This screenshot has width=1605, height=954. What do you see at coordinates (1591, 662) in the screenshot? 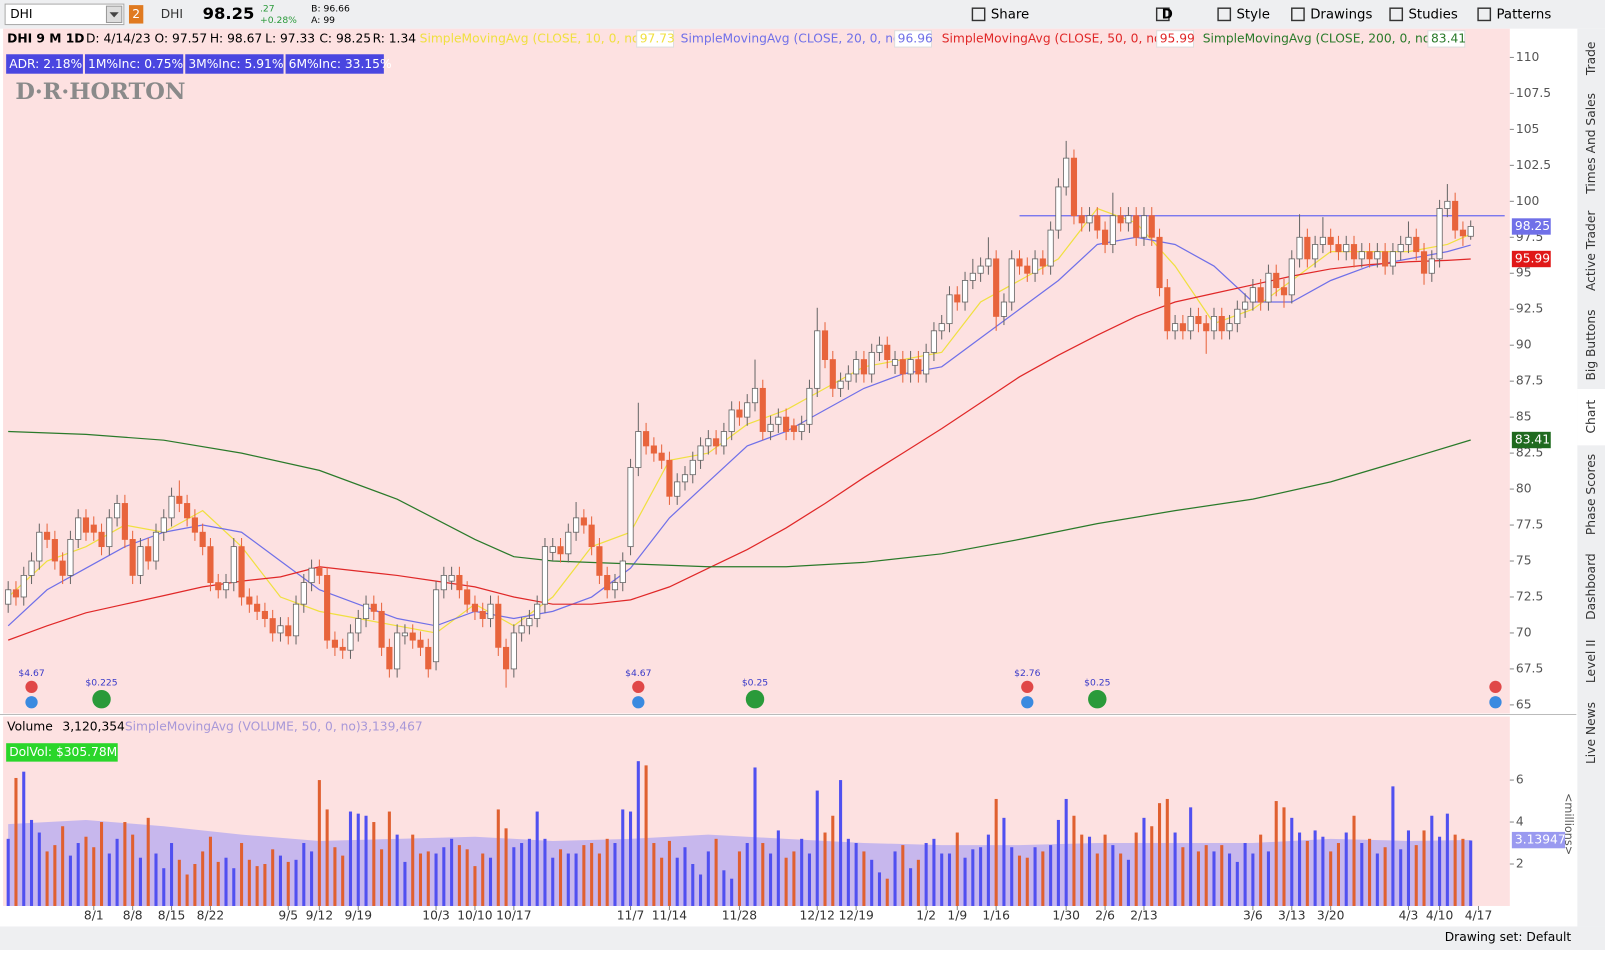
I see `sidebar-tab: Level II` at bounding box center [1591, 662].